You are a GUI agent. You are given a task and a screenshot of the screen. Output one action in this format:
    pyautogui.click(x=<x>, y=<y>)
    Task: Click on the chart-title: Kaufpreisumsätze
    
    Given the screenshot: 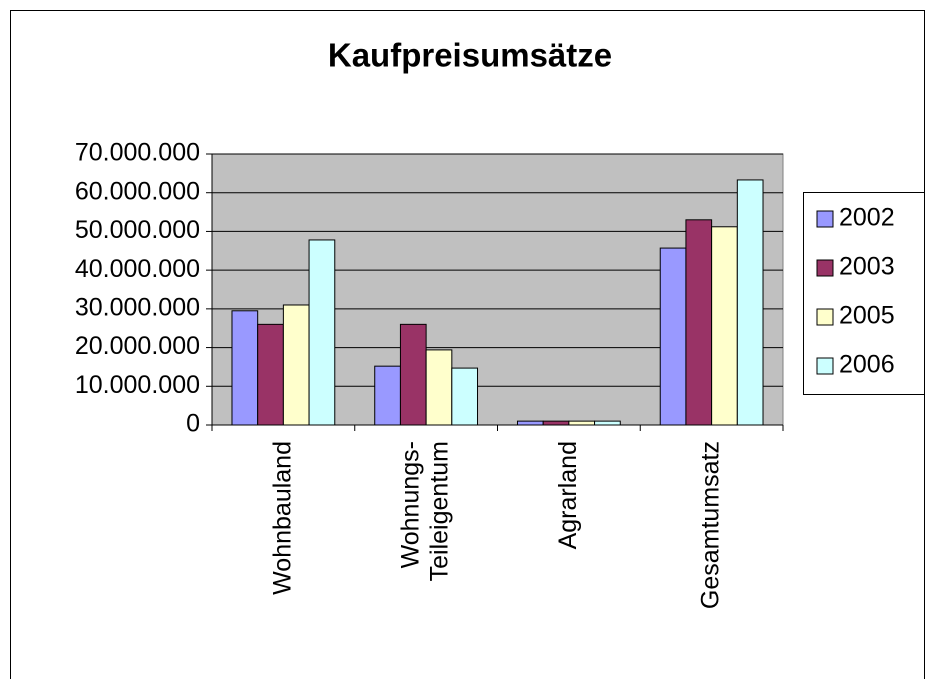 What is the action you would take?
    pyautogui.click(x=470, y=55)
    